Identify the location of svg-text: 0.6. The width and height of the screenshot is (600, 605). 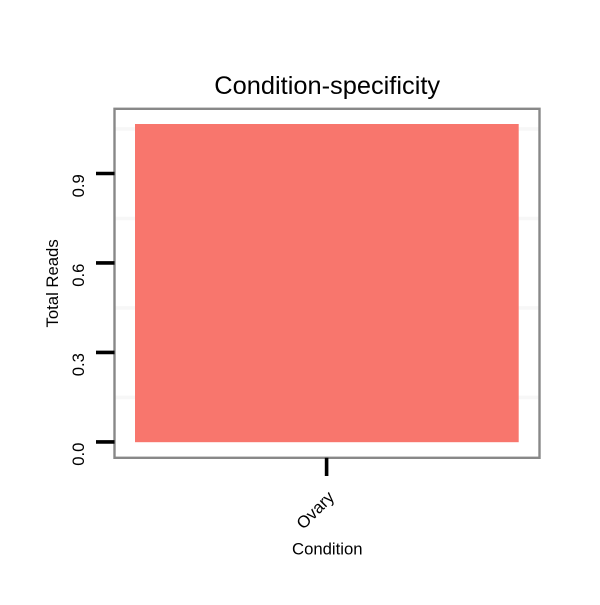
(78, 275).